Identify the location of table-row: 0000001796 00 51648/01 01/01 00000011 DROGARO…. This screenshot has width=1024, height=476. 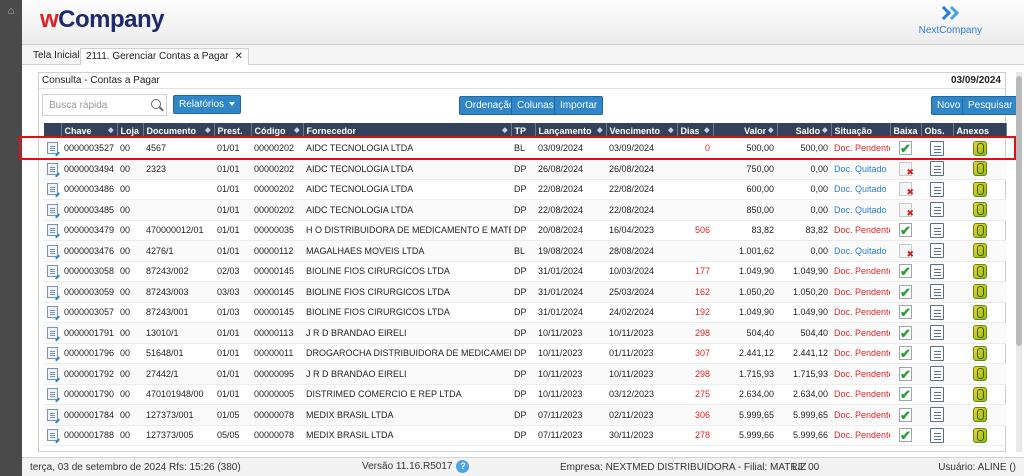
(525, 353).